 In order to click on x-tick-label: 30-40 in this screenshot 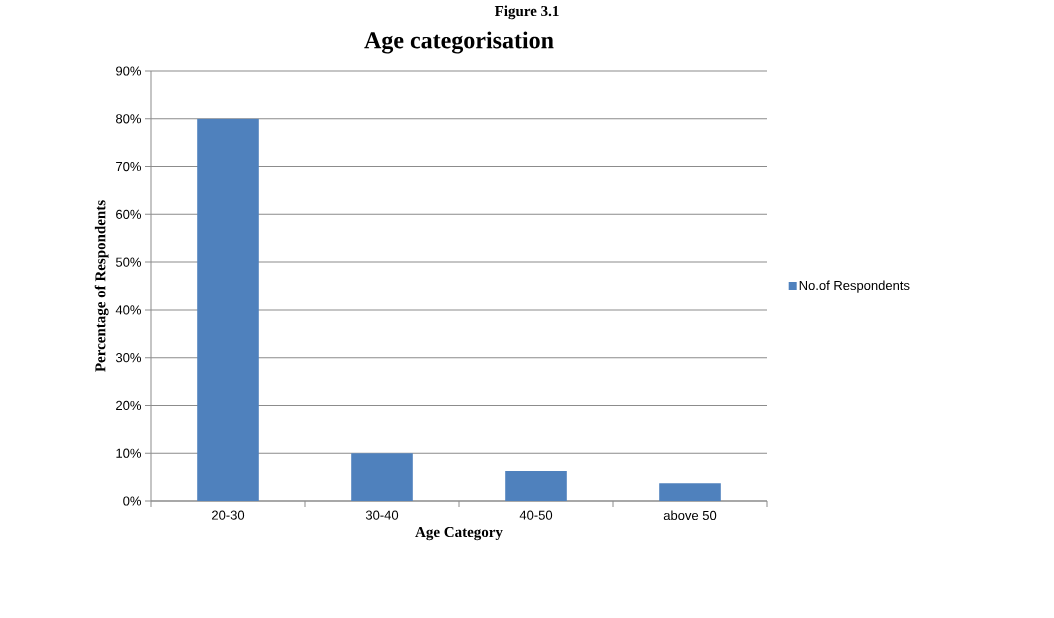, I will do `click(382, 515)`.